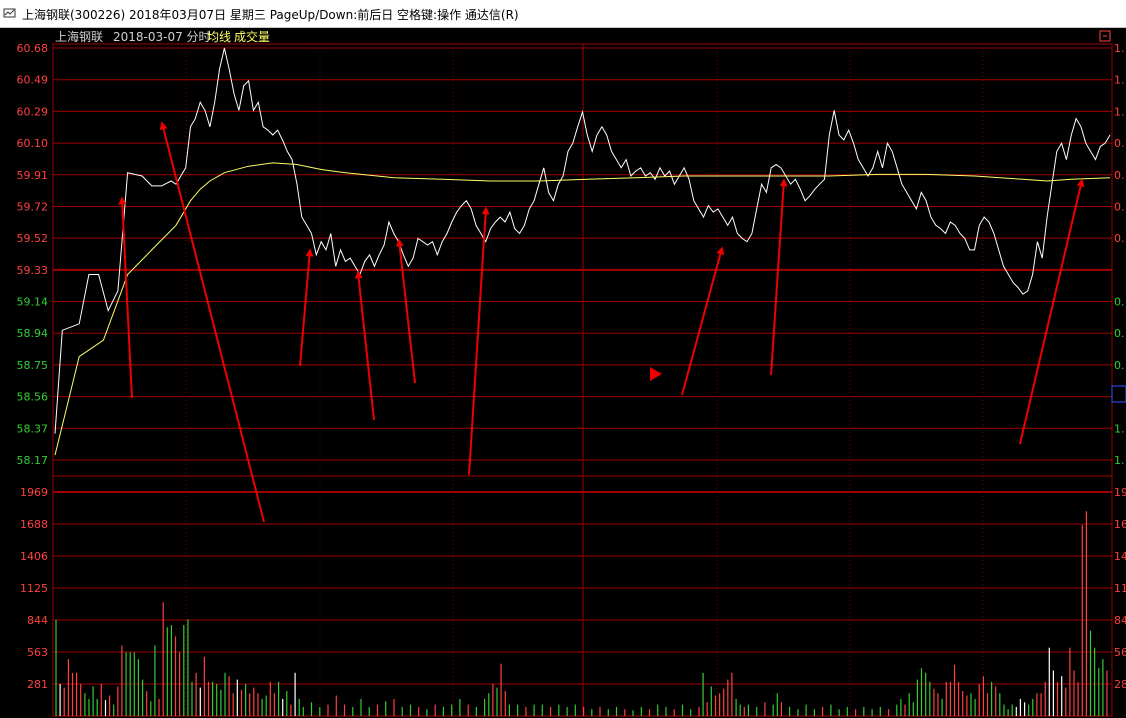  What do you see at coordinates (1120, 556) in the screenshot?
I see `right-volume-tick-label: 14` at bounding box center [1120, 556].